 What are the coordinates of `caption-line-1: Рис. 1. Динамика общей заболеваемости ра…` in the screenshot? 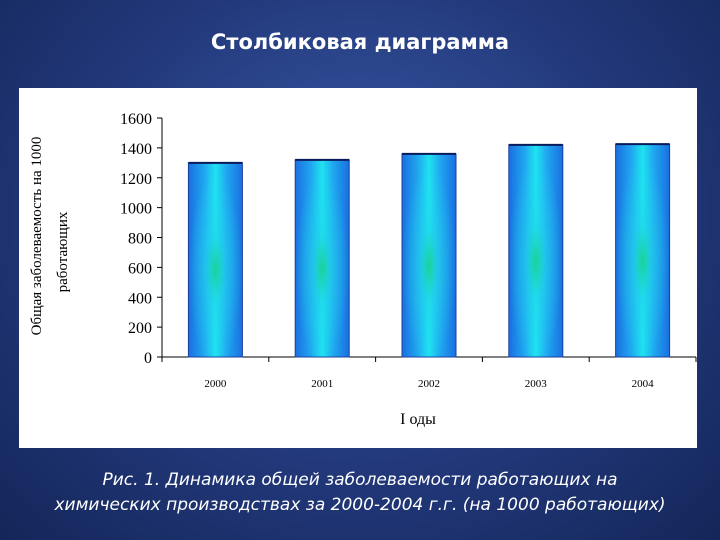 It's located at (360, 480).